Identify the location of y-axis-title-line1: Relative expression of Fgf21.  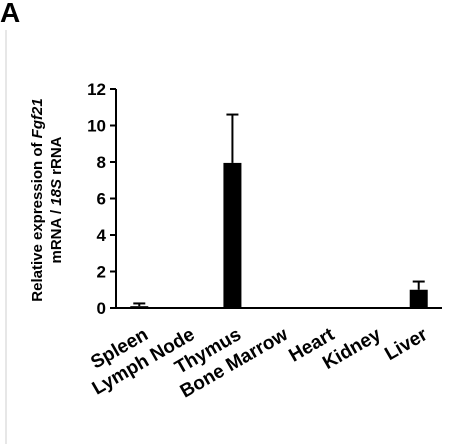
(37, 199).